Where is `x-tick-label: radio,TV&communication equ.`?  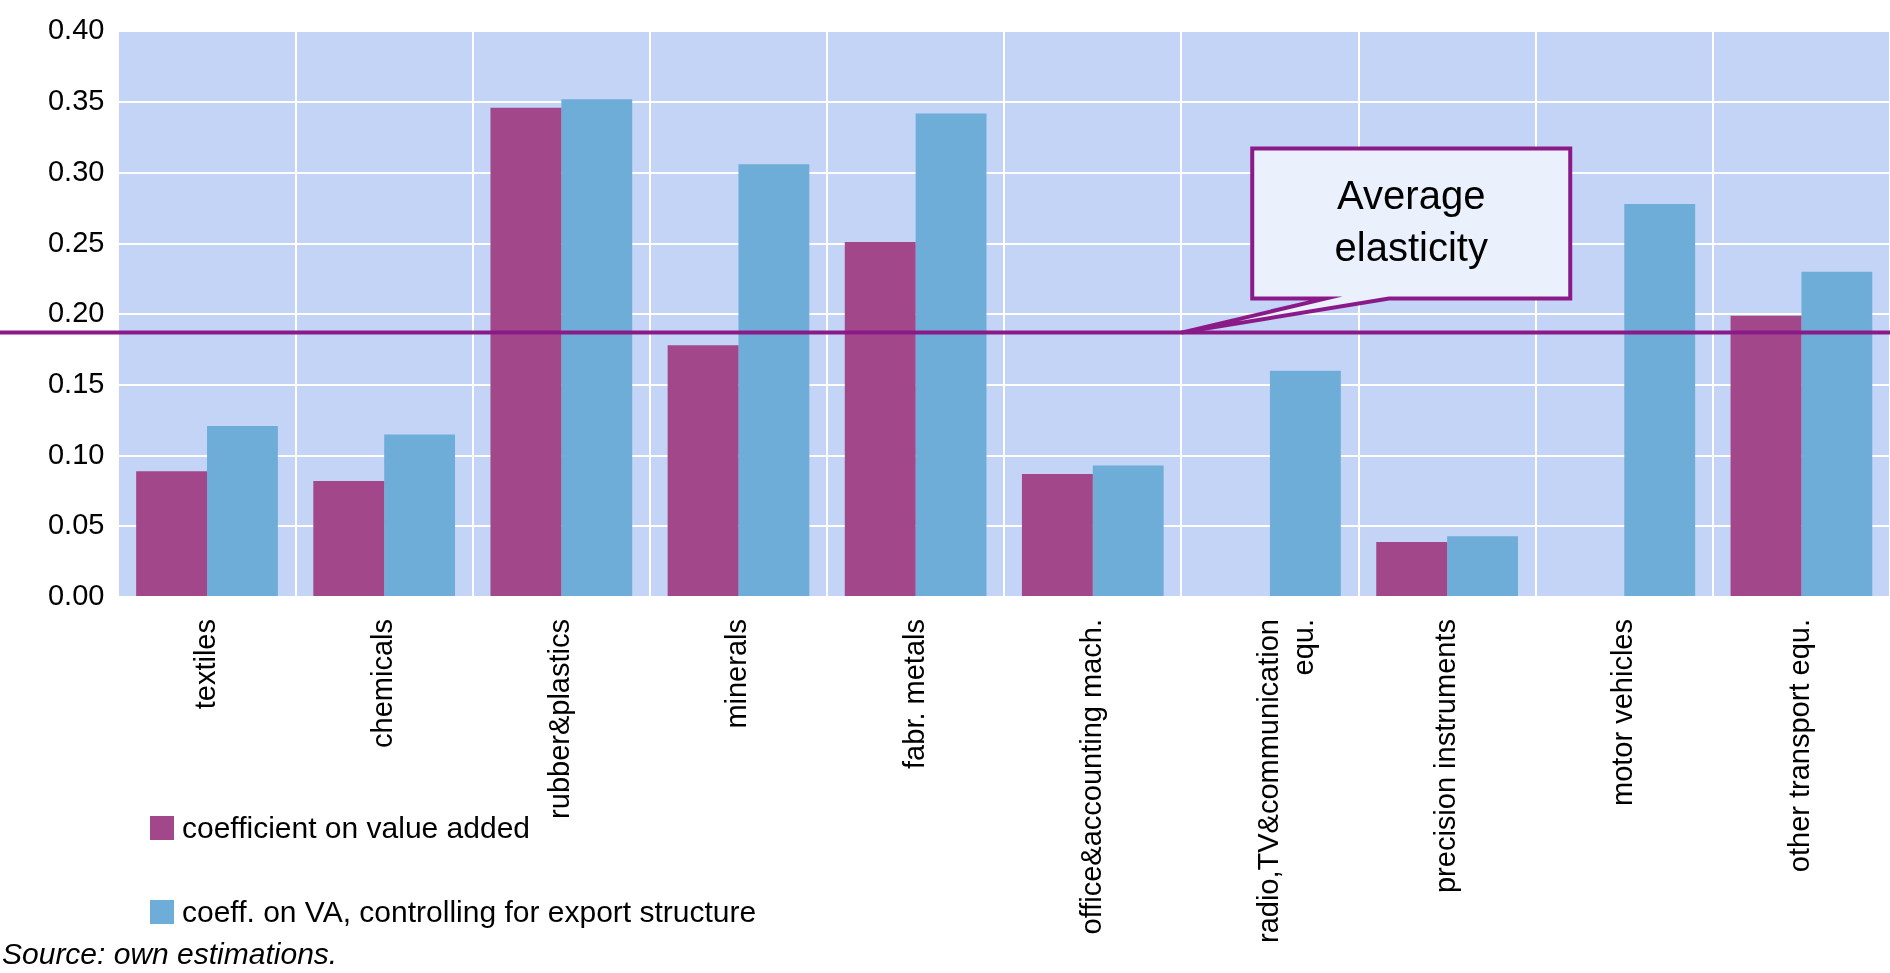 x-tick-label: radio,TV&communication equ. is located at coordinates (1285, 781).